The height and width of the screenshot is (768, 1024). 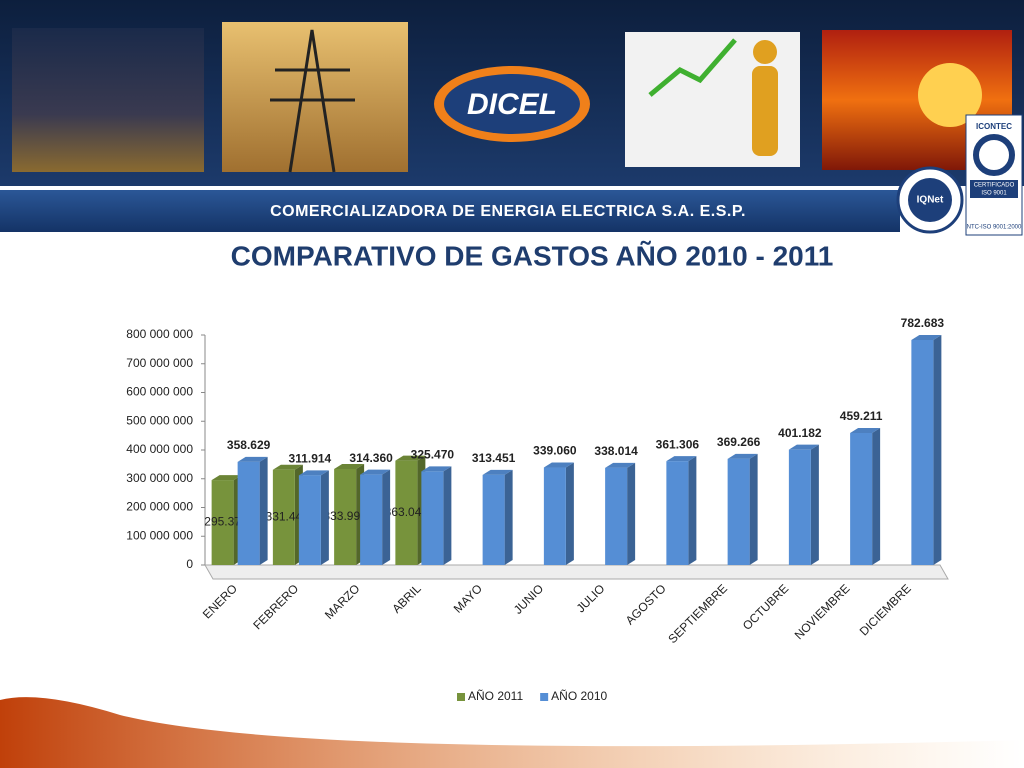 I want to click on y-tick-label: 300 000 000, so click(x=159, y=478).